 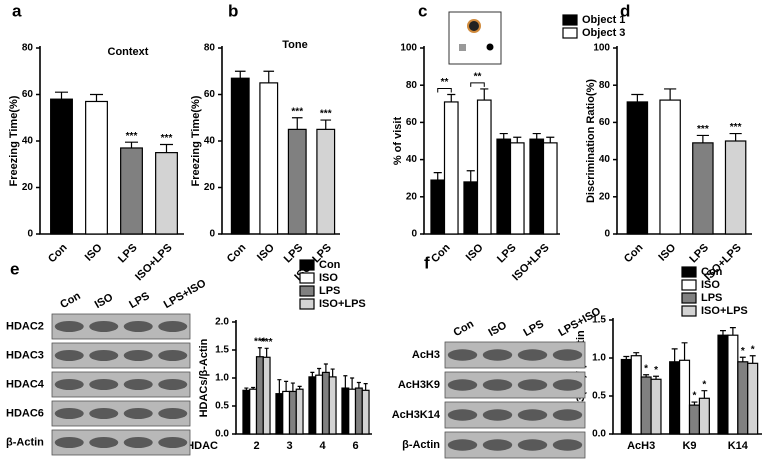 What do you see at coordinates (185, 294) in the screenshot?
I see `blot-column-label: LPS+ISO` at bounding box center [185, 294].